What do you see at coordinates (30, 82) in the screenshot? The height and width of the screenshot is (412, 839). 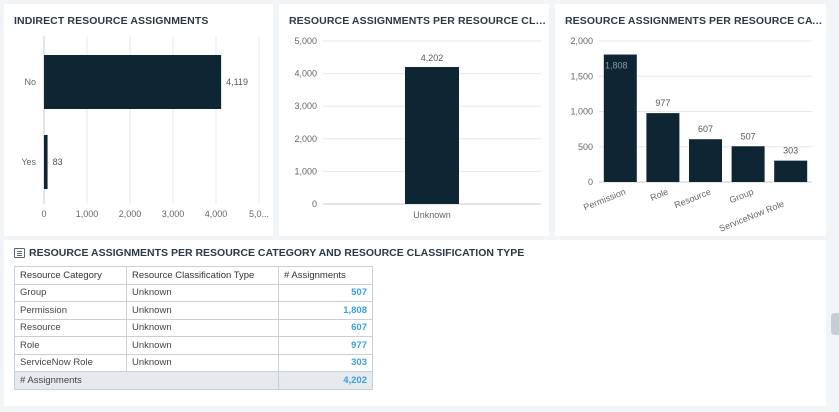 I see `y-category-label: No` at bounding box center [30, 82].